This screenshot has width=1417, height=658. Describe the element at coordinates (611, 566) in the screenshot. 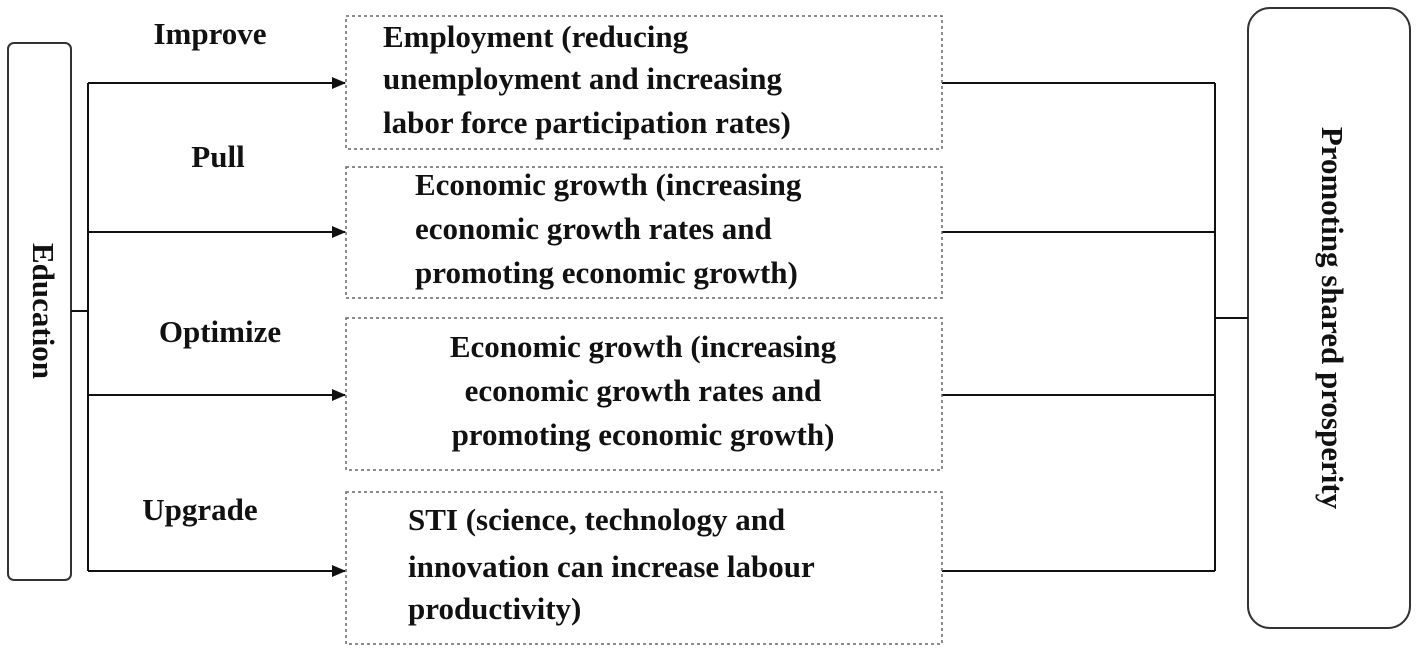

I see `outcome-text: innovation can increase labour` at that location.